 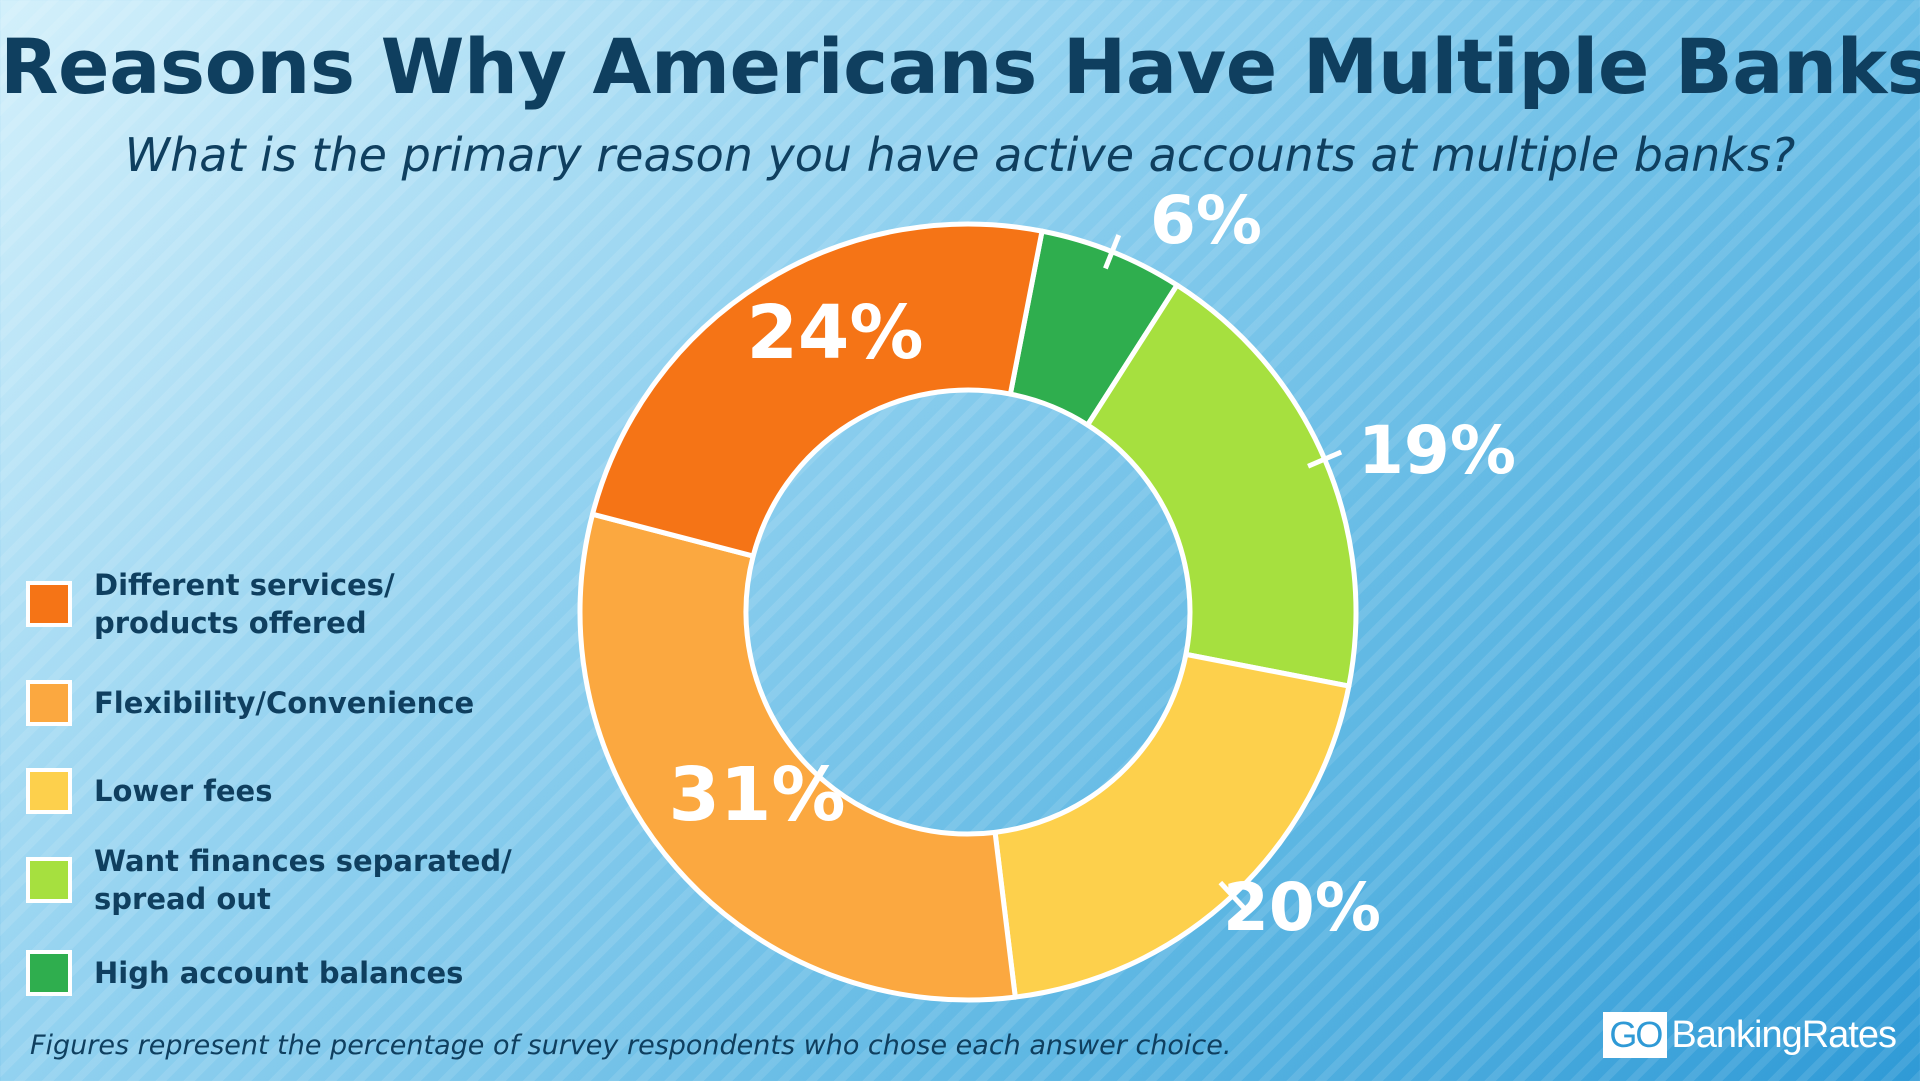 I want to click on legend-swatch-different-services, so click(x=49, y=604).